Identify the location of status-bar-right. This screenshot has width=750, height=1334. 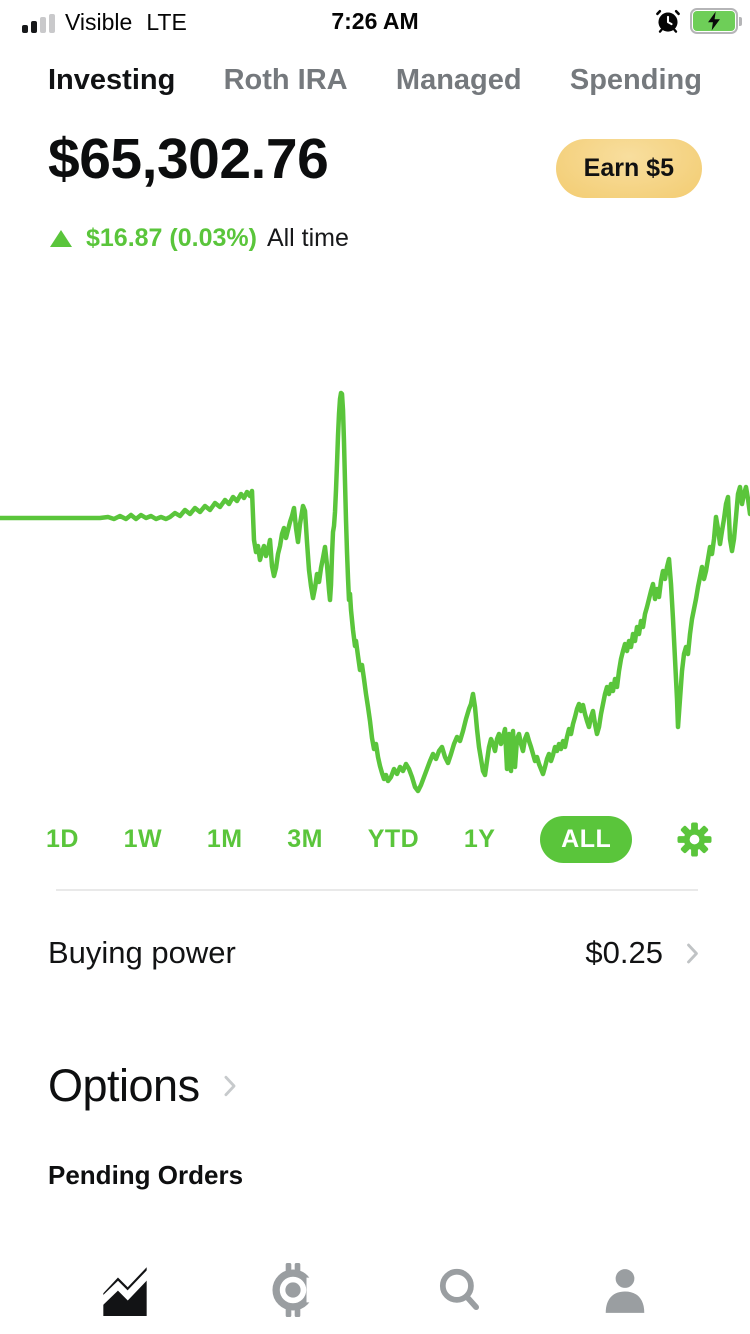
(698, 21).